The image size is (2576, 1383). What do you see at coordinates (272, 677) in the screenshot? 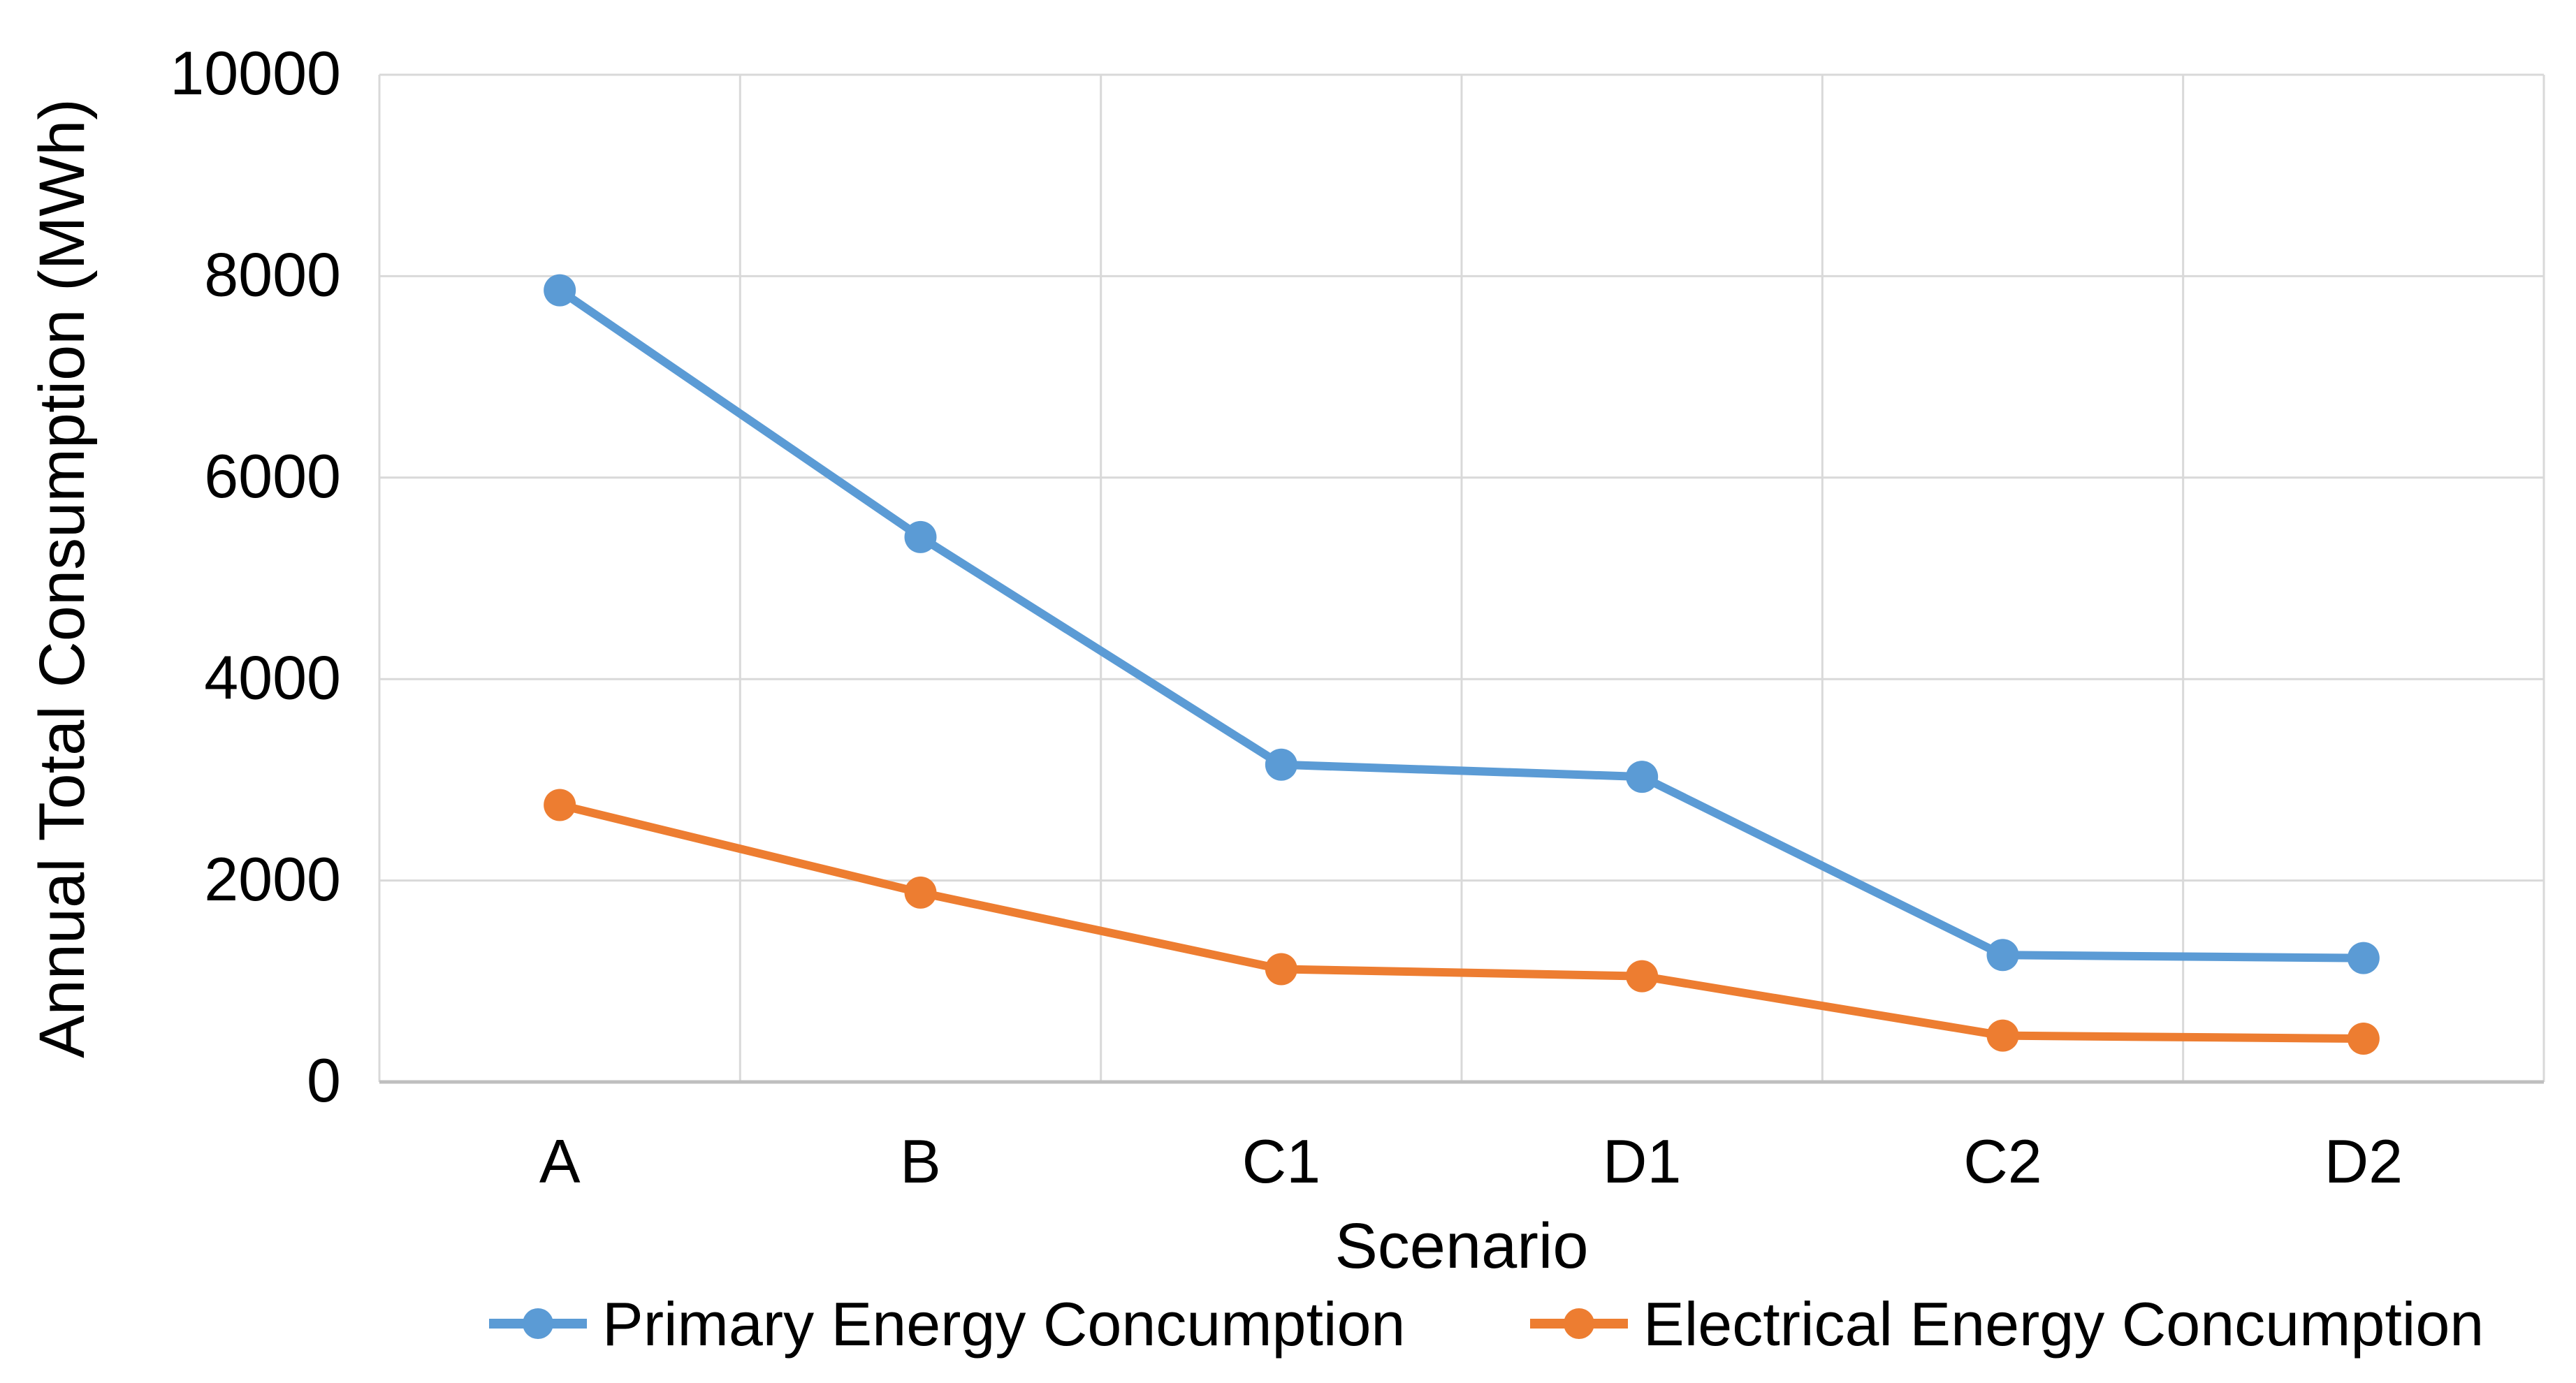
I see `y-tick-label: 4000` at bounding box center [272, 677].